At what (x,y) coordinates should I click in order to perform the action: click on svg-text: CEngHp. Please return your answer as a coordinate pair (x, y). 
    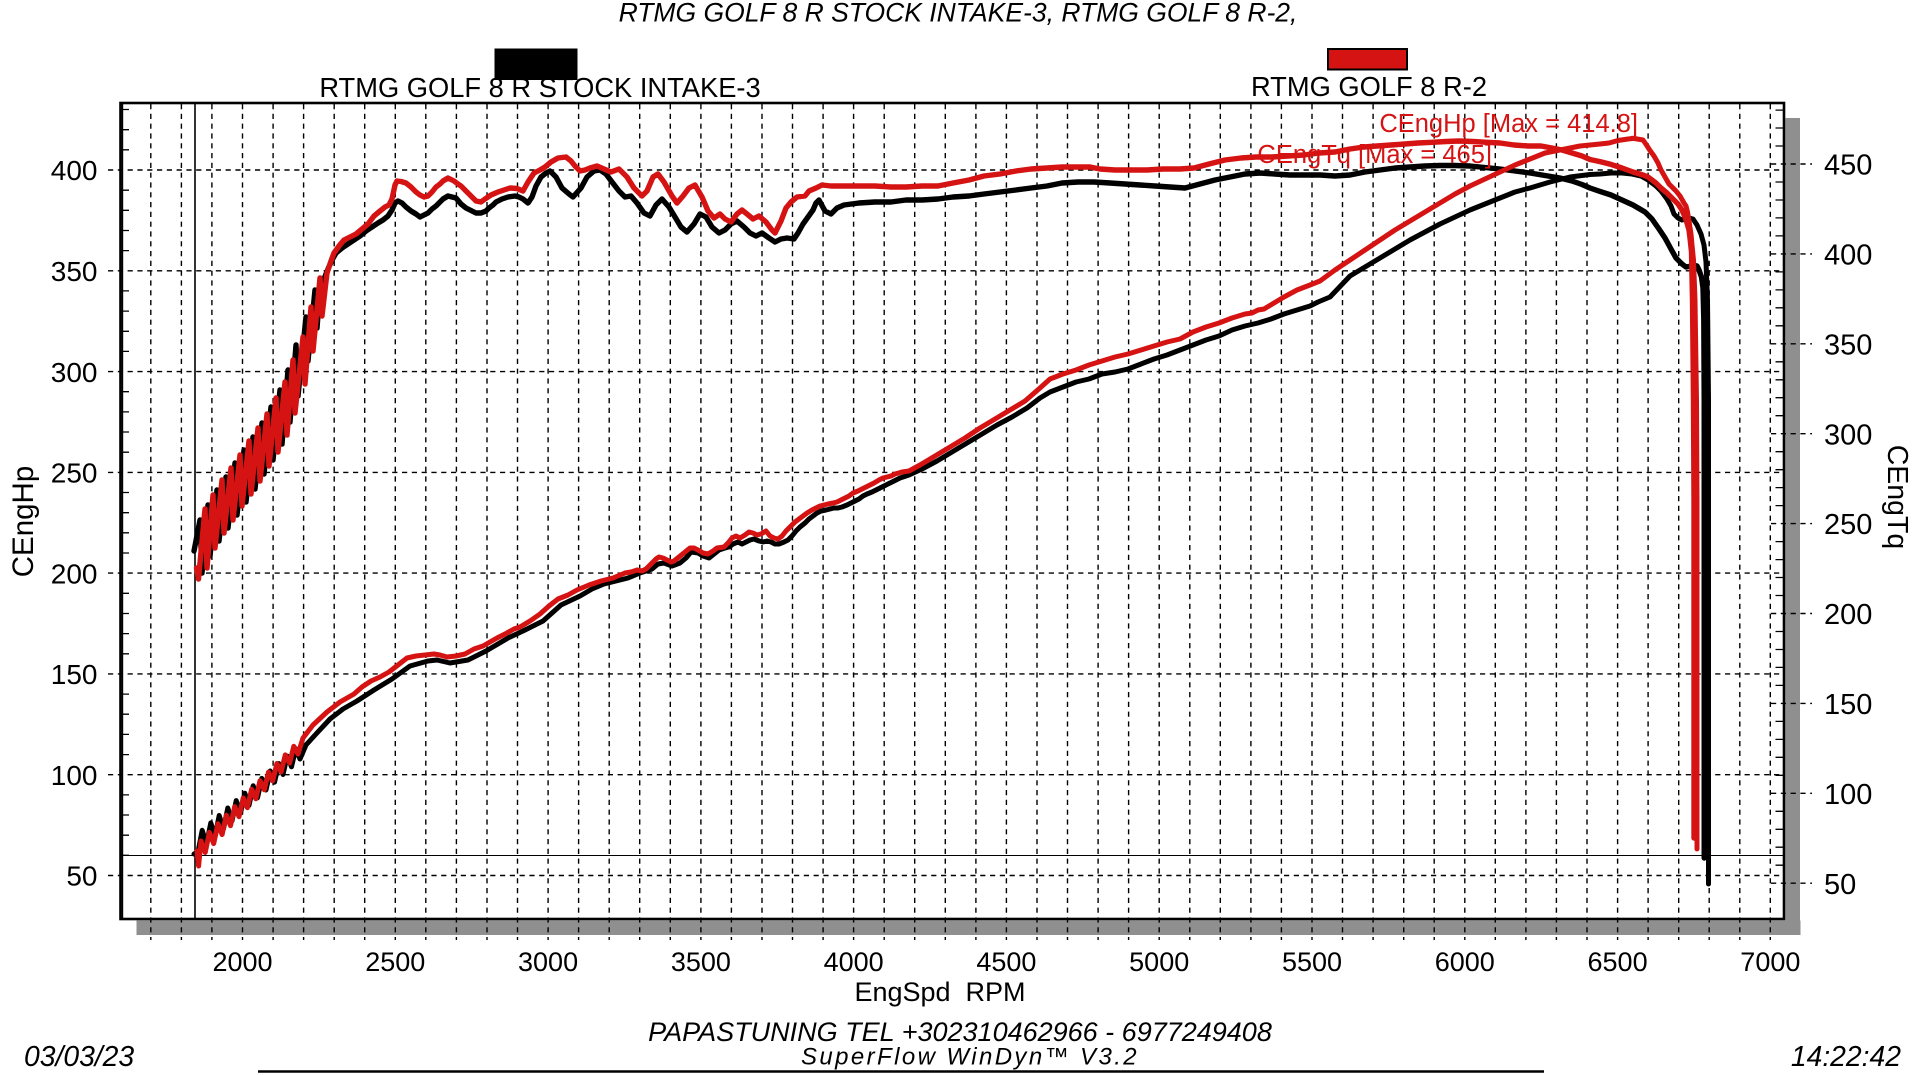
    Looking at the image, I should click on (23, 522).